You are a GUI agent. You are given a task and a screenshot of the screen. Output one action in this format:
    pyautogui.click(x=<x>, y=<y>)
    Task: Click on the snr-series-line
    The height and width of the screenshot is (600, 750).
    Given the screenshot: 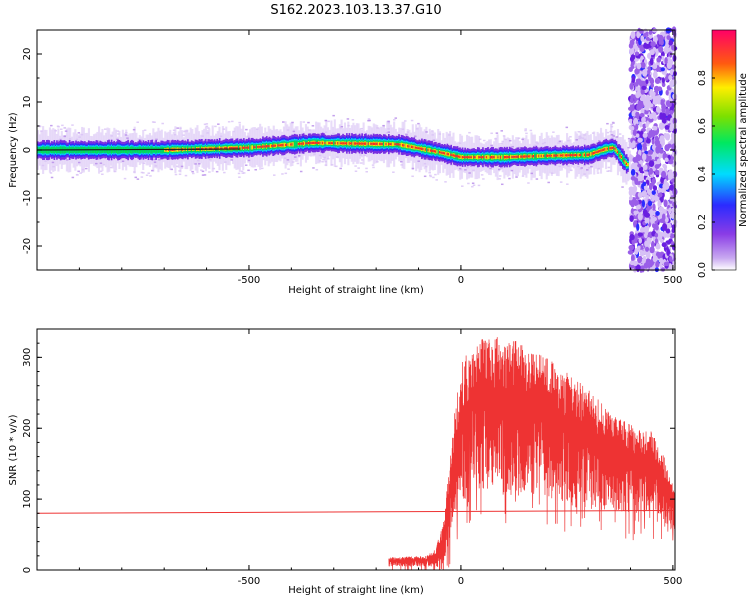 What is the action you would take?
    pyautogui.click(x=532, y=454)
    